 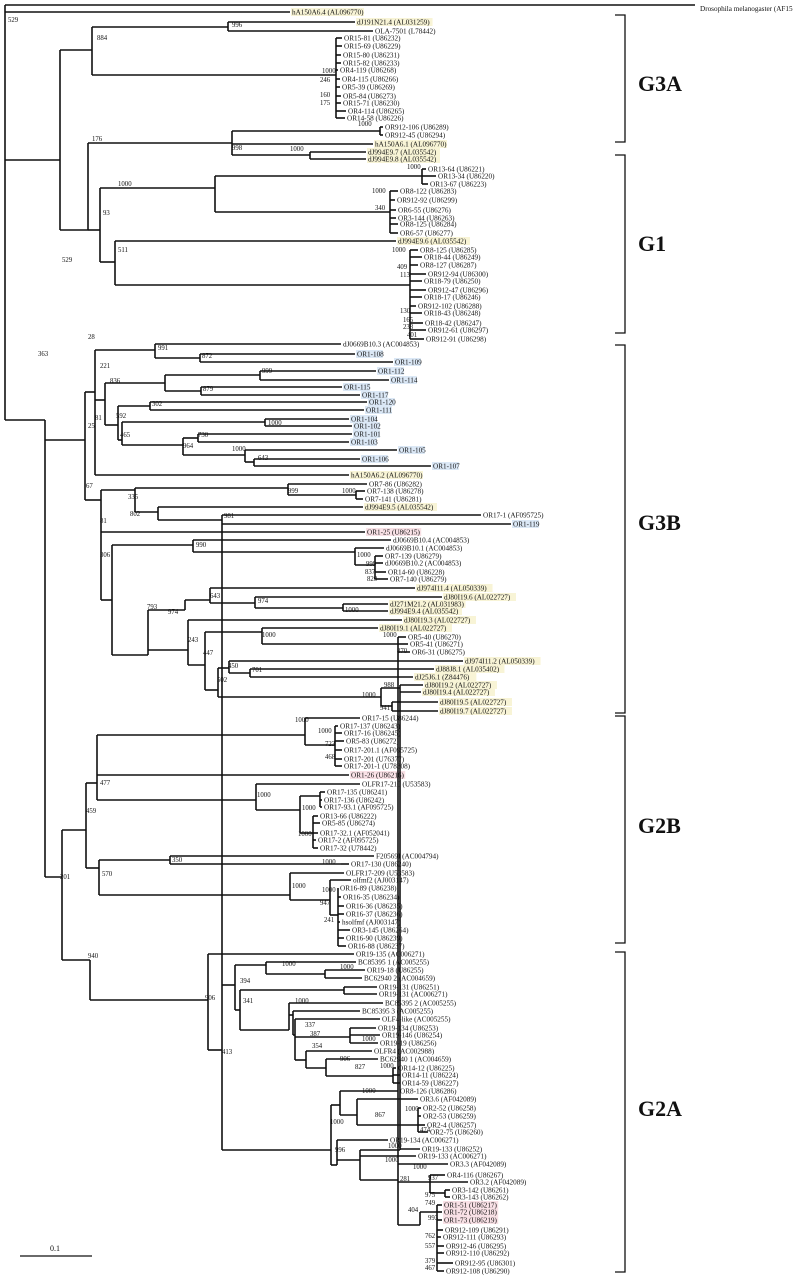 What do you see at coordinates (355, 834) in the screenshot?
I see `leaf-label: OR17-32.1 (AF052041)` at bounding box center [355, 834].